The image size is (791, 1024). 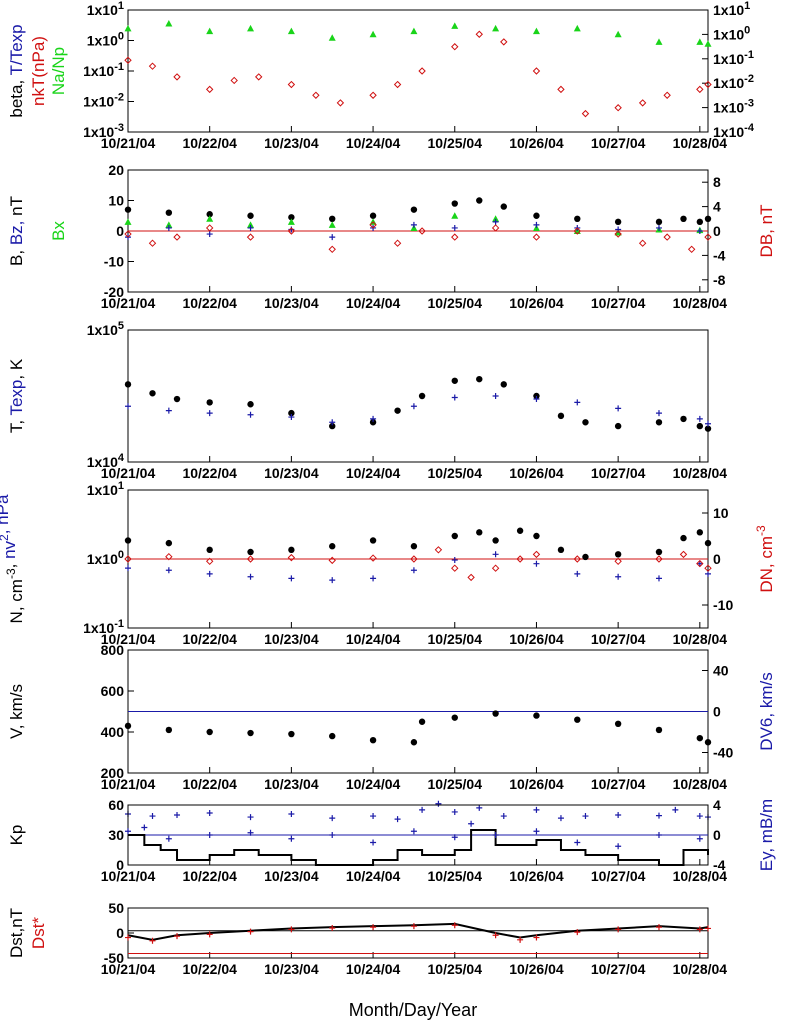 What do you see at coordinates (536, 303) in the screenshot?
I see `x-tick-label: 10/26/04` at bounding box center [536, 303].